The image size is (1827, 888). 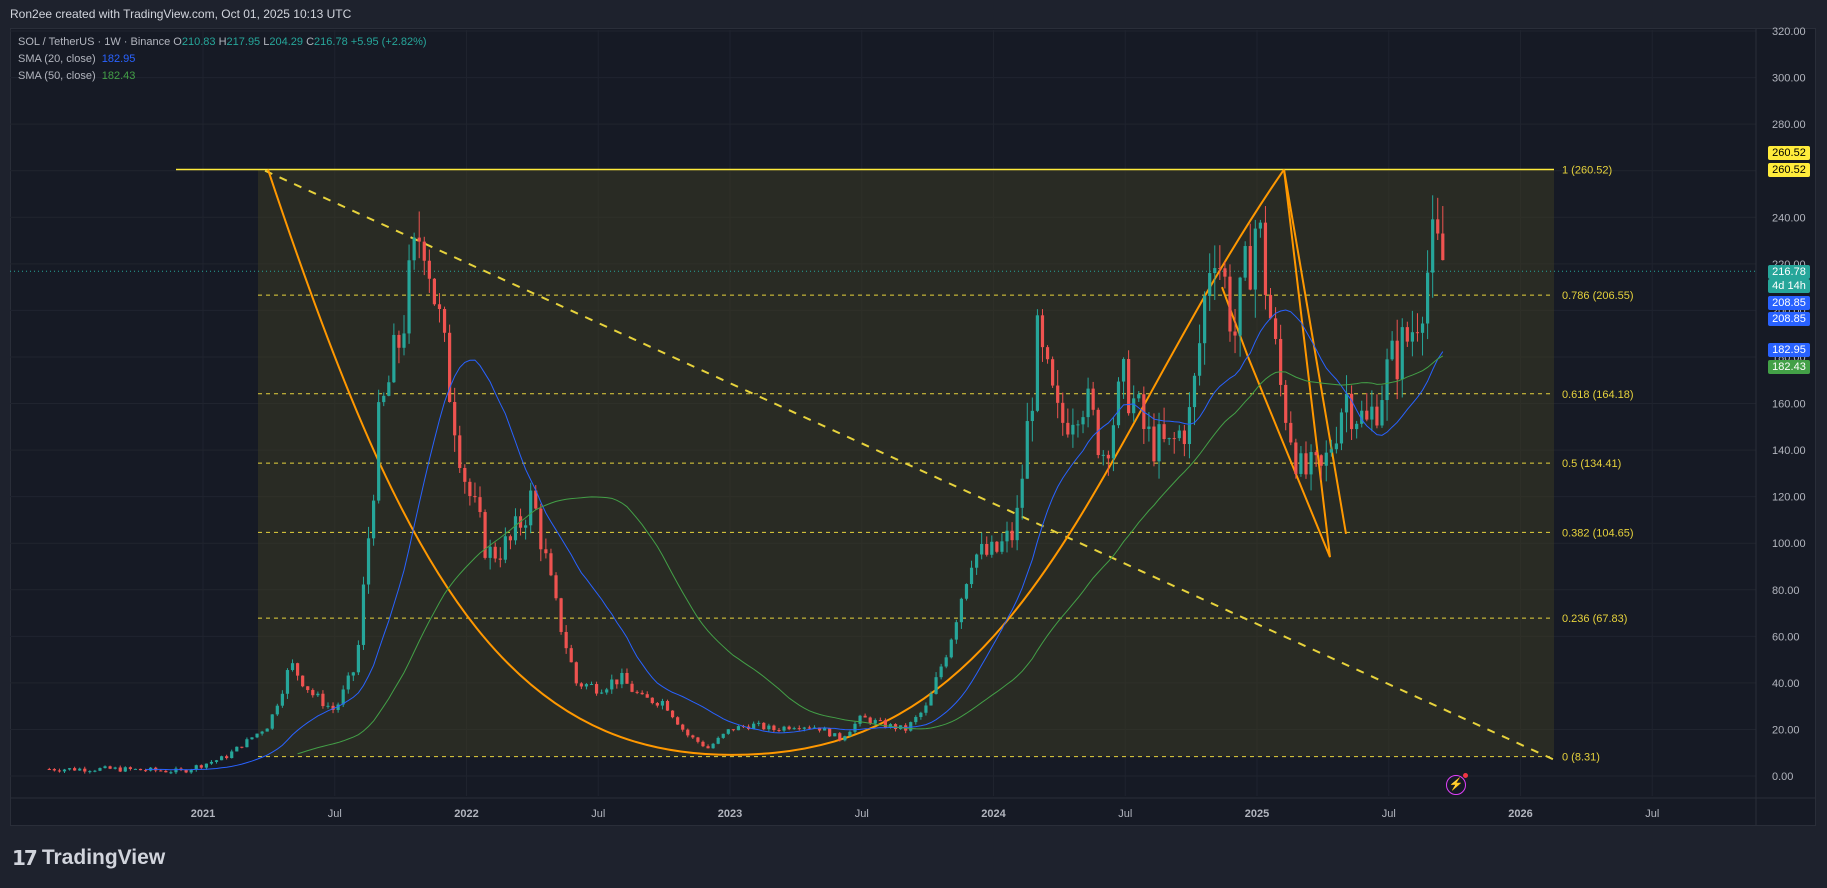 What do you see at coordinates (1594, 619) in the screenshot?
I see `fib-level-label: 0.236 (67.83)` at bounding box center [1594, 619].